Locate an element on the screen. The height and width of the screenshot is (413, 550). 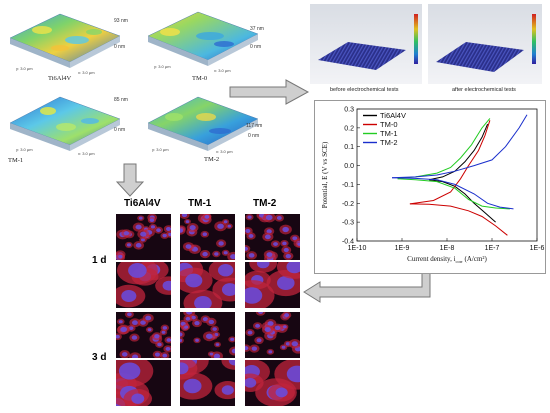
y-tick-label: 0.1 is located at coordinates (349, 147).